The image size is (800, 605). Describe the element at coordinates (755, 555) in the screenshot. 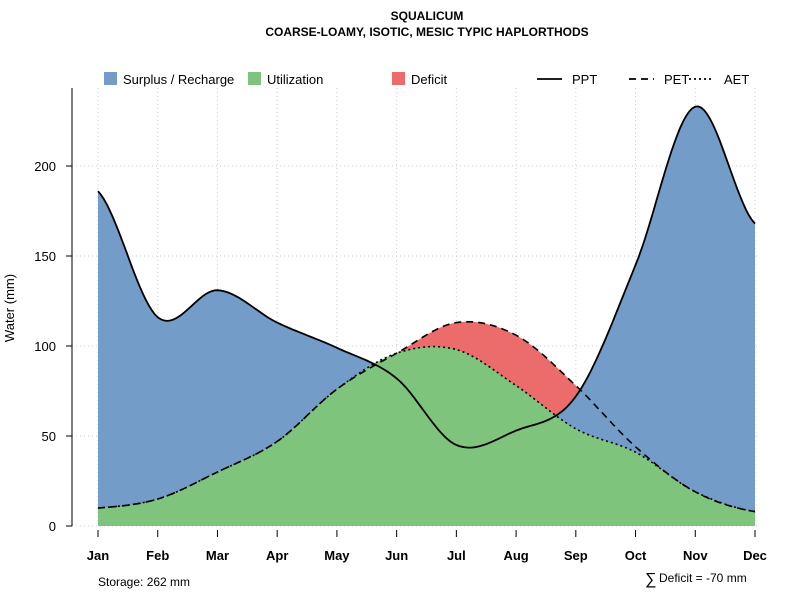

I see `x-tick-label: Dec` at that location.